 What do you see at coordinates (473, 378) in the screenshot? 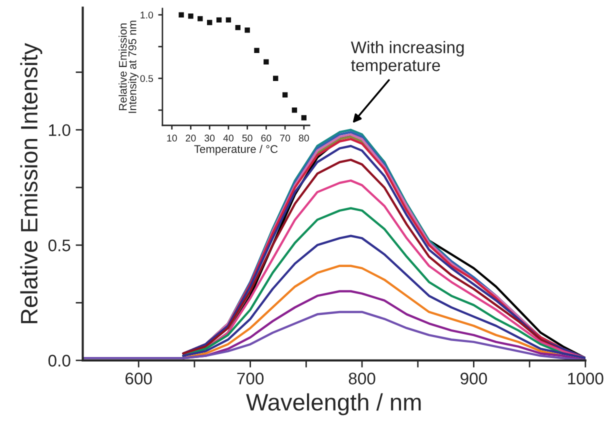
I see `x-tick-label: 900` at bounding box center [473, 378].